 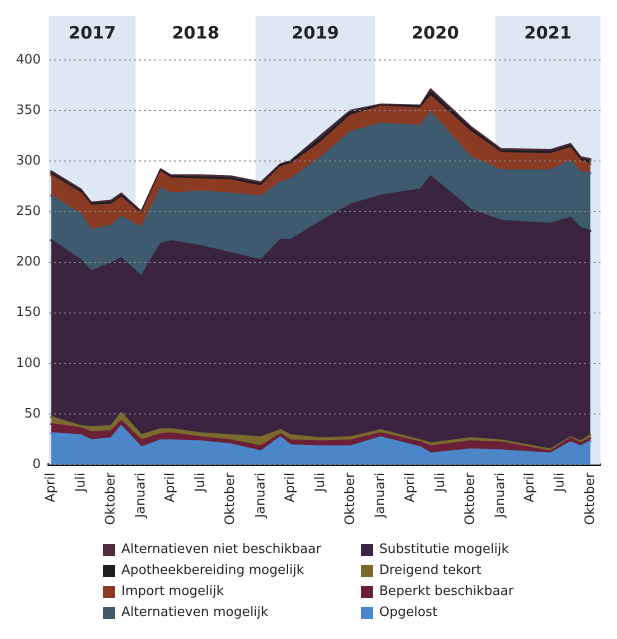 I want to click on band-label: 2018, so click(x=196, y=33).